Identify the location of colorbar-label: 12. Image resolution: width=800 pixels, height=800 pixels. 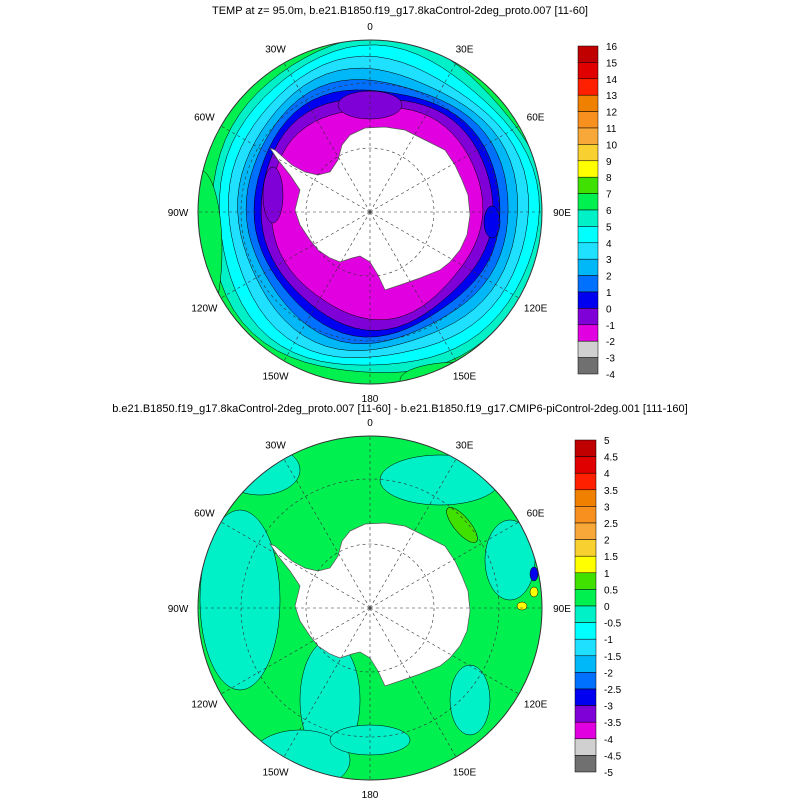
(612, 113).